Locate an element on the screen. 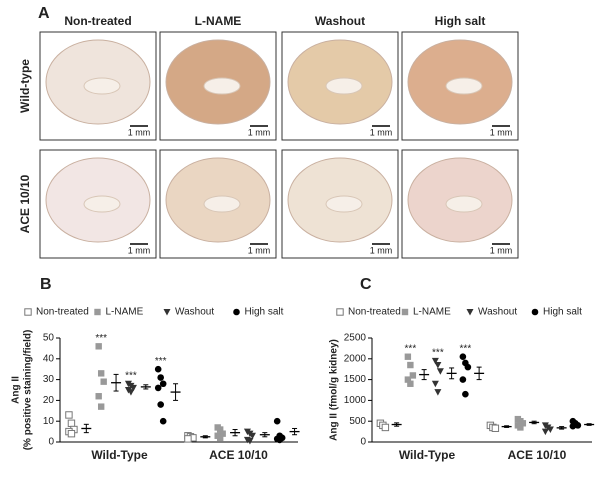 This screenshot has width=601, height=502. y-tick-label: 2500 is located at coordinates (355, 338).